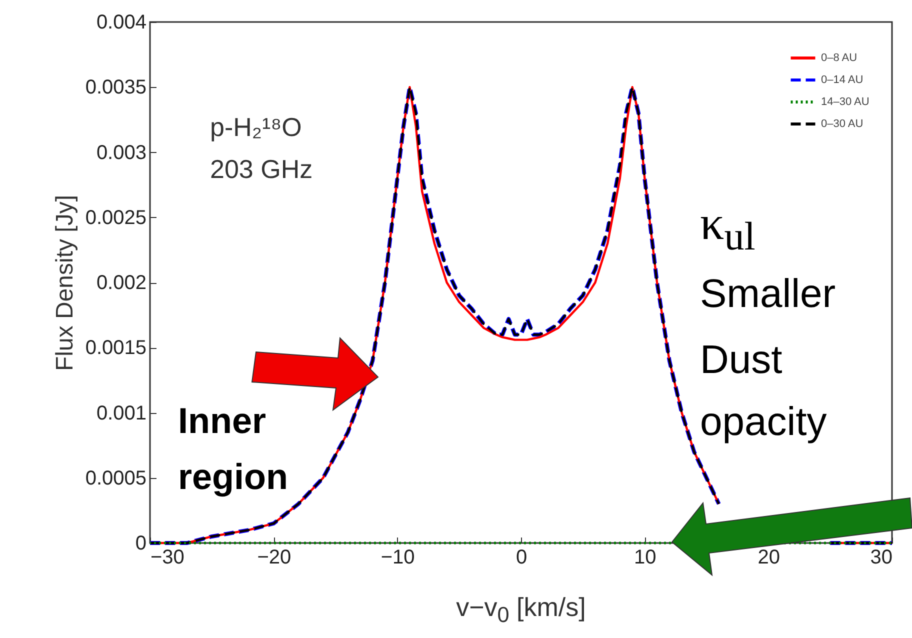 The height and width of the screenshot is (638, 912). Describe the element at coordinates (64, 283) in the screenshot. I see `y-axis-title: Flux Density [Jy]` at that location.